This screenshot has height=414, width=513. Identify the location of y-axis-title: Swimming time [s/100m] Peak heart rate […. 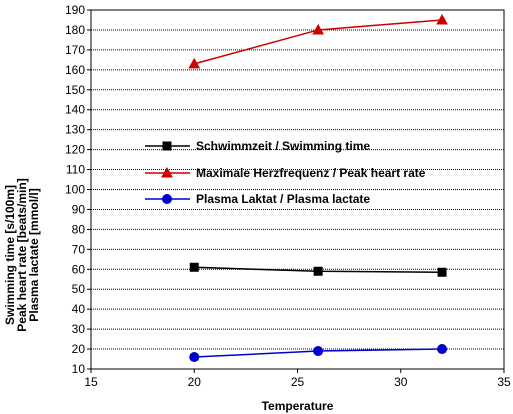
(22, 254).